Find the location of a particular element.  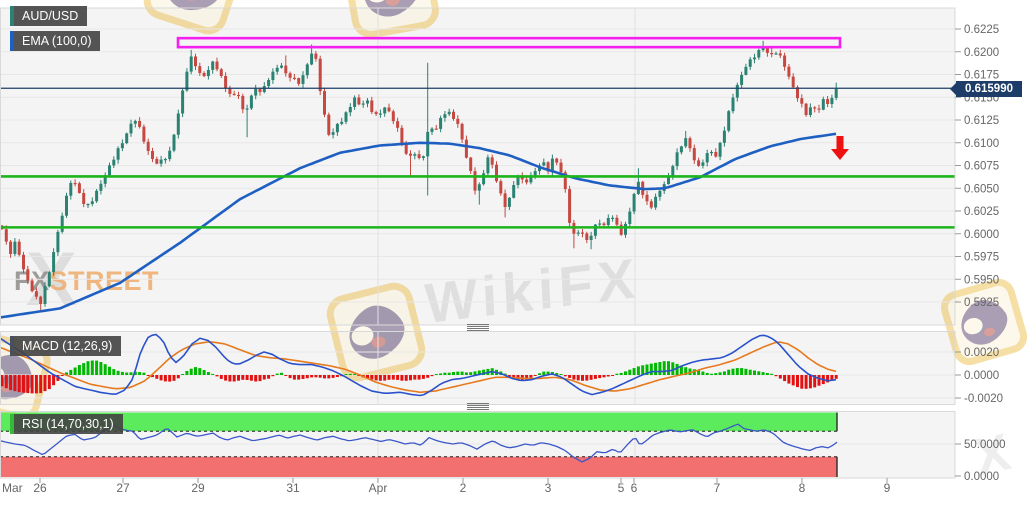

time-axis-label: 26 is located at coordinates (40, 488).